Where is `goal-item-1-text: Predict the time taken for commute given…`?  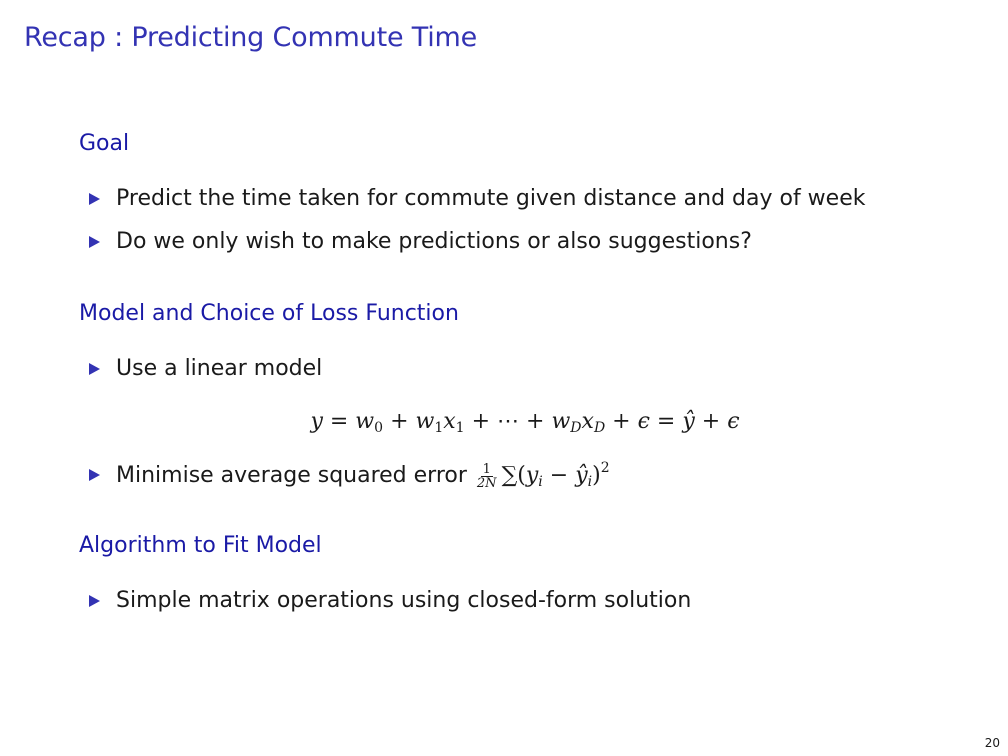 goal-item-1-text: Predict the time taken for commute given… is located at coordinates (491, 198).